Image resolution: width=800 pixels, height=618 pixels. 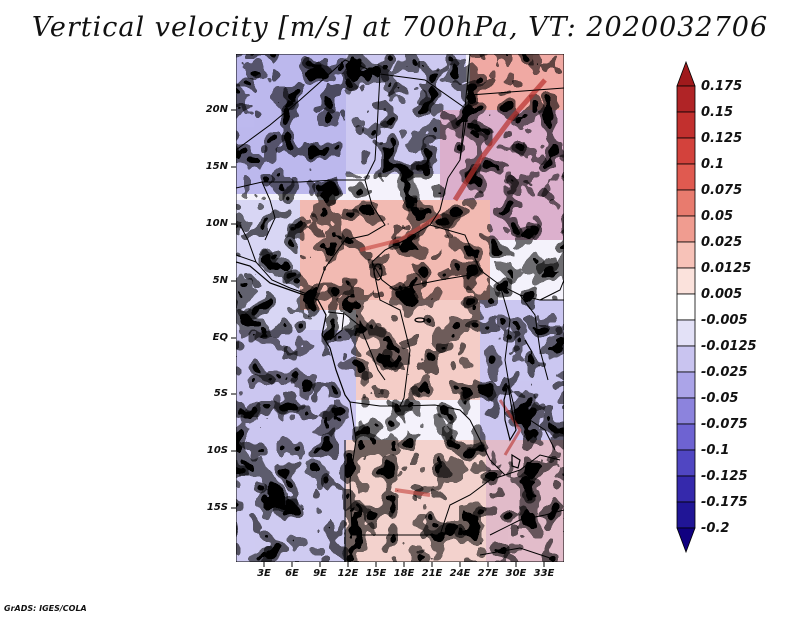 What do you see at coordinates (376, 573) in the screenshot?
I see `lon-label-15e: 15E` at bounding box center [376, 573].